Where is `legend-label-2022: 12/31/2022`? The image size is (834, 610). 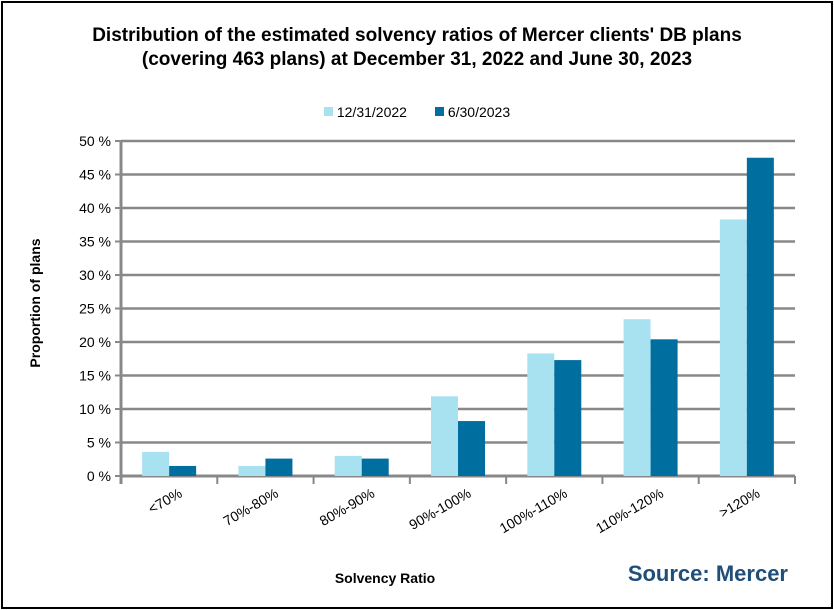 legend-label-2022: 12/31/2022 is located at coordinates (371, 111).